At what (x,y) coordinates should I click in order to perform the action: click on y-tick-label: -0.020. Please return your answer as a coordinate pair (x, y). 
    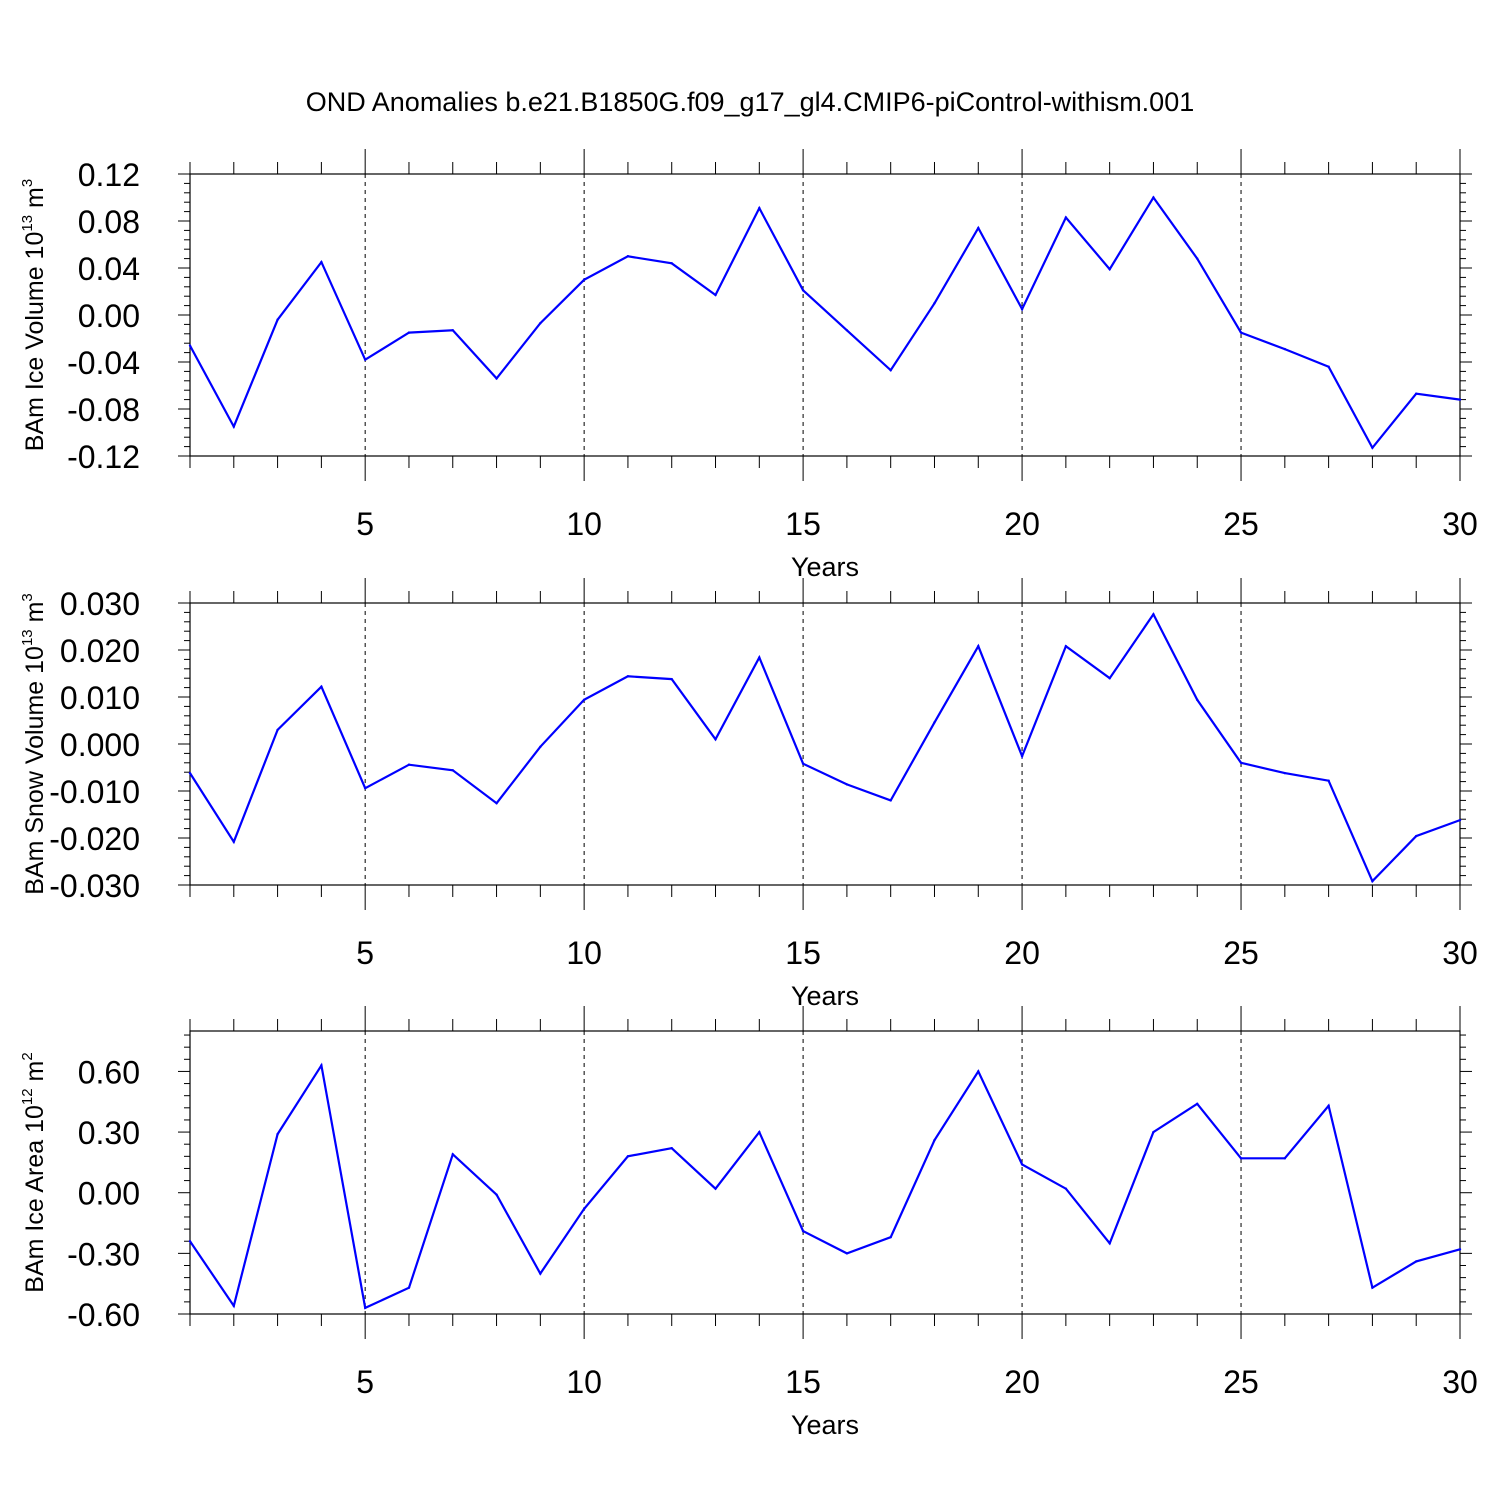
    Looking at the image, I should click on (94, 839).